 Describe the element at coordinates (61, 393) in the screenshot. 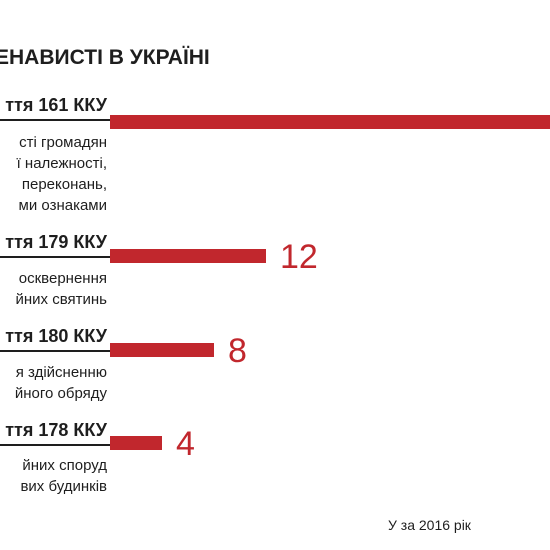

I see `category-description: йного обряду` at that location.